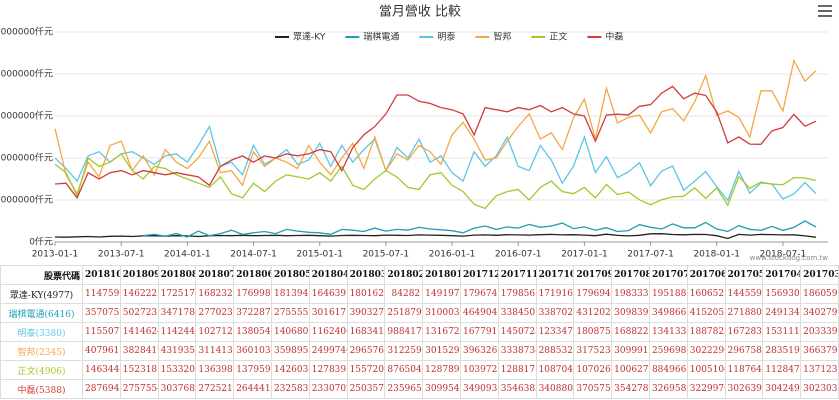  What do you see at coordinates (404, 294) in the screenshot?
I see `table-cell: 84282` at bounding box center [404, 294].